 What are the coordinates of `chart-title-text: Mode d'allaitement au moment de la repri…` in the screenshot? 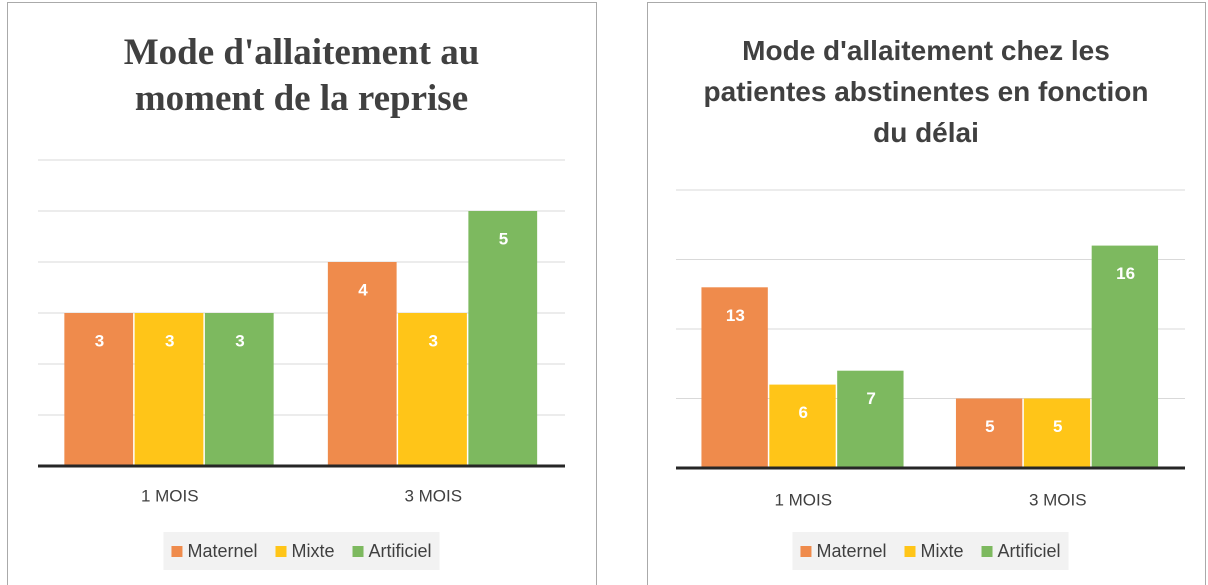 It's located at (301, 75).